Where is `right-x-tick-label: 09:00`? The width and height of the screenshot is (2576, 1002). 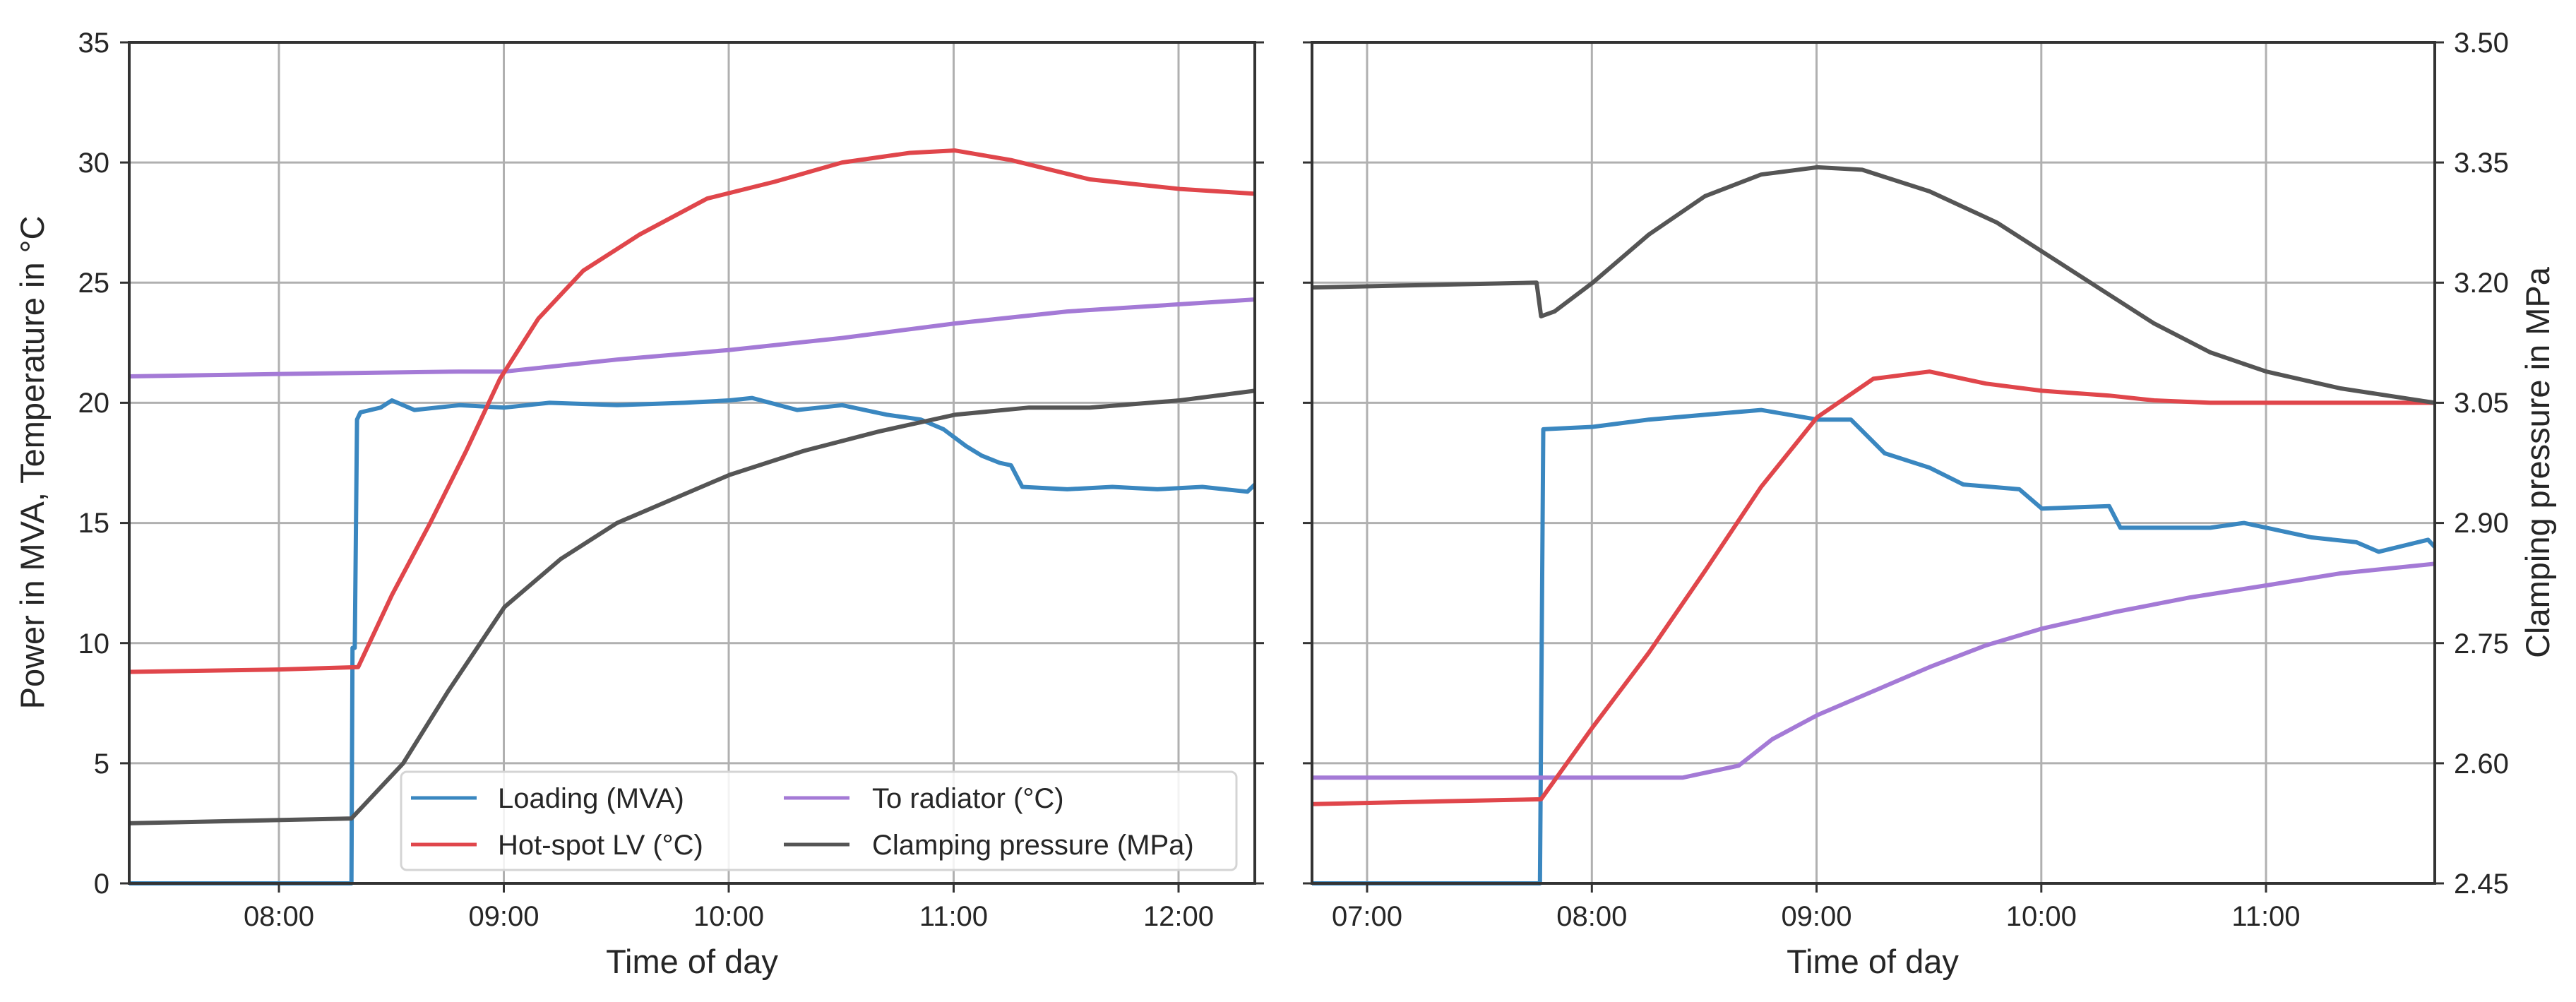
right-x-tick-label: 09:00 is located at coordinates (1816, 916).